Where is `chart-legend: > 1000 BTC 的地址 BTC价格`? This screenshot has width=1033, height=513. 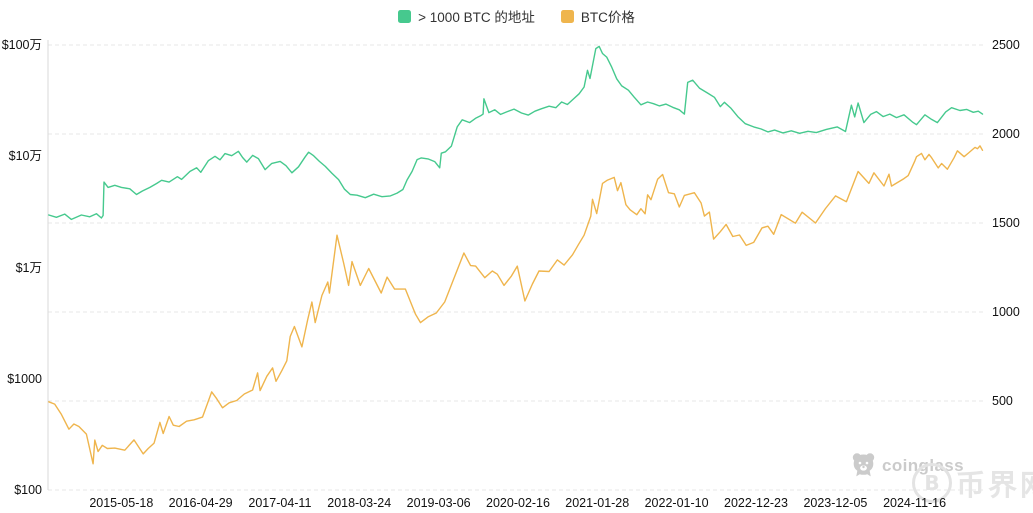
chart-legend: > 1000 BTC 的地址 BTC价格 is located at coordinates (516, 16).